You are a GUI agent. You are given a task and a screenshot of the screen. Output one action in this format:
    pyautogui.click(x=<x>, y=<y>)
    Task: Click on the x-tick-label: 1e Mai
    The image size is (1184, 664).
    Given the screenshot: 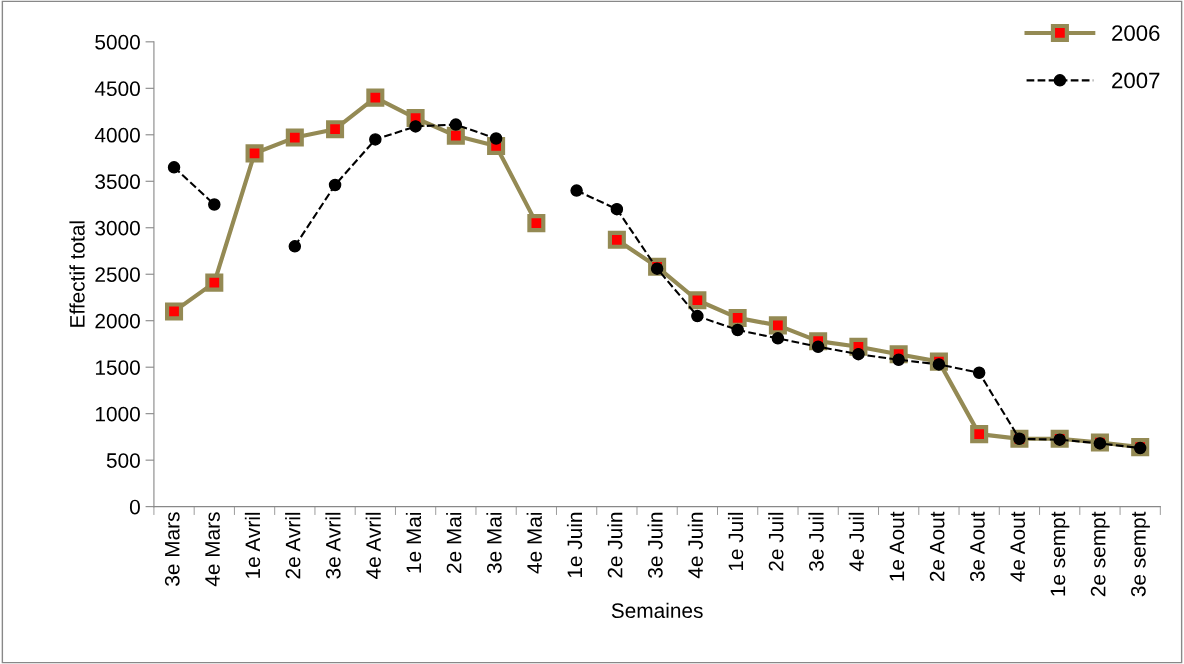 What is the action you would take?
    pyautogui.click(x=413, y=542)
    